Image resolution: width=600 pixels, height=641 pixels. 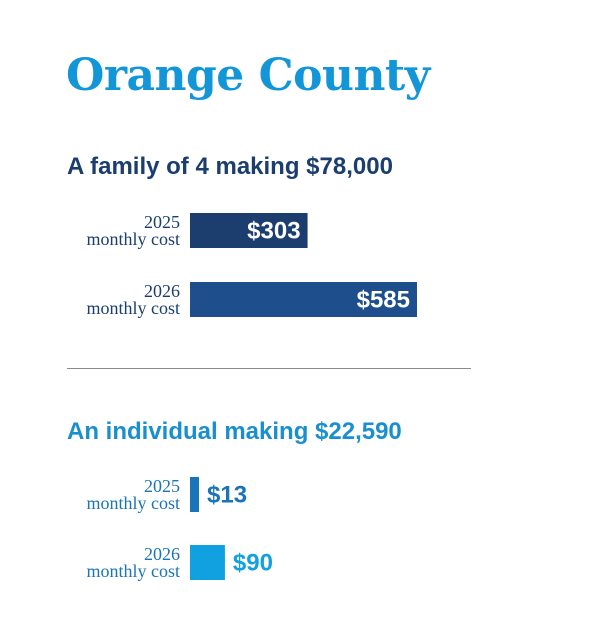 What do you see at coordinates (269, 368) in the screenshot?
I see `section-divider` at bounding box center [269, 368].